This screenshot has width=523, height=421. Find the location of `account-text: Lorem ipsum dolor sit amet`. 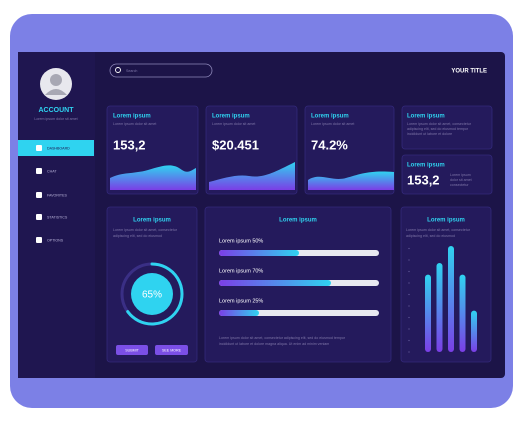

account-text: Lorem ipsum dolor sit amet is located at coordinates (55, 119).